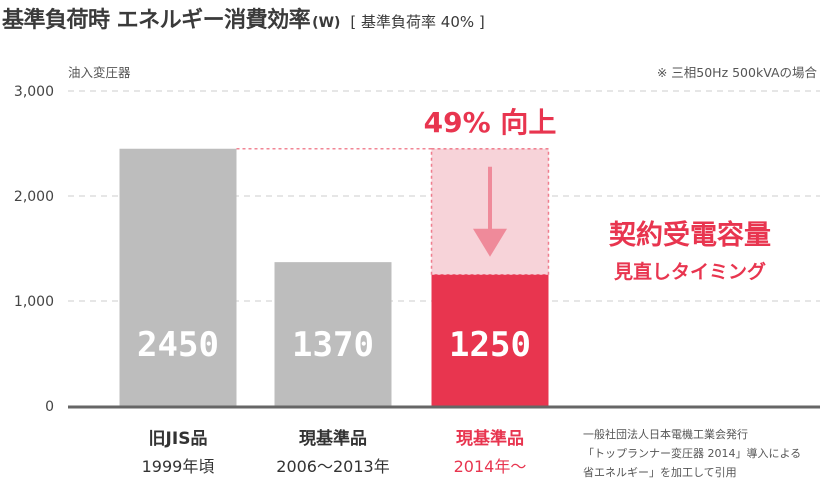 This screenshot has width=820, height=482. I want to click on y-axis-label: 油入変圧器, so click(99, 72).